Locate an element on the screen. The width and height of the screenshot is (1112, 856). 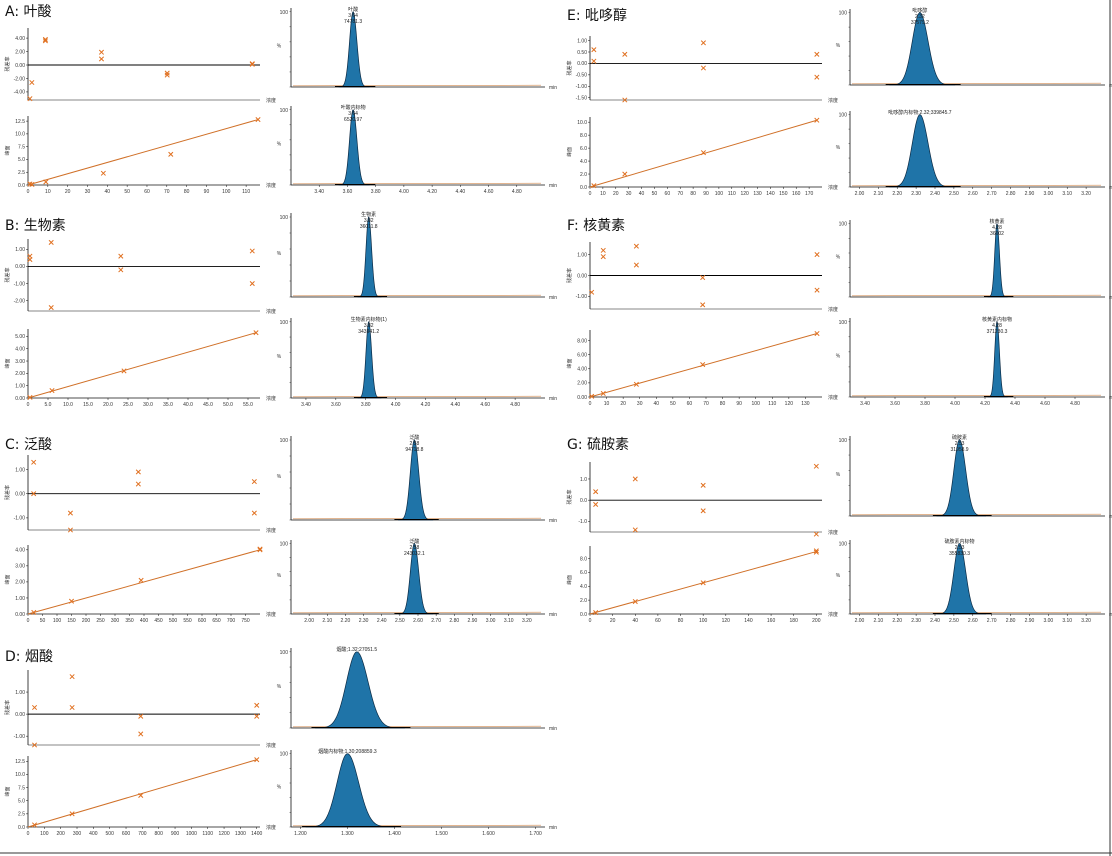
calibration-ytick-label: 5.0 is located at coordinates (21, 160).